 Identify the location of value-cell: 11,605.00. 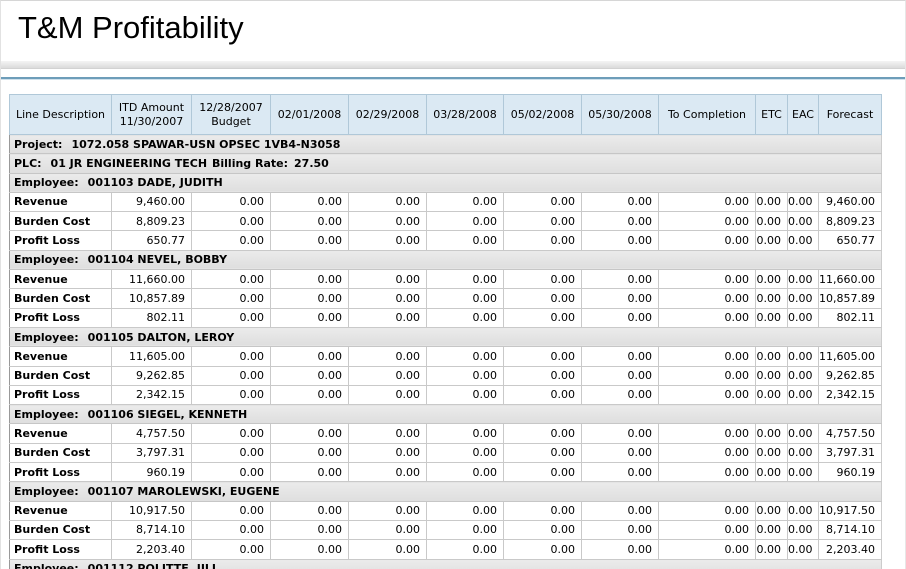
(850, 356).